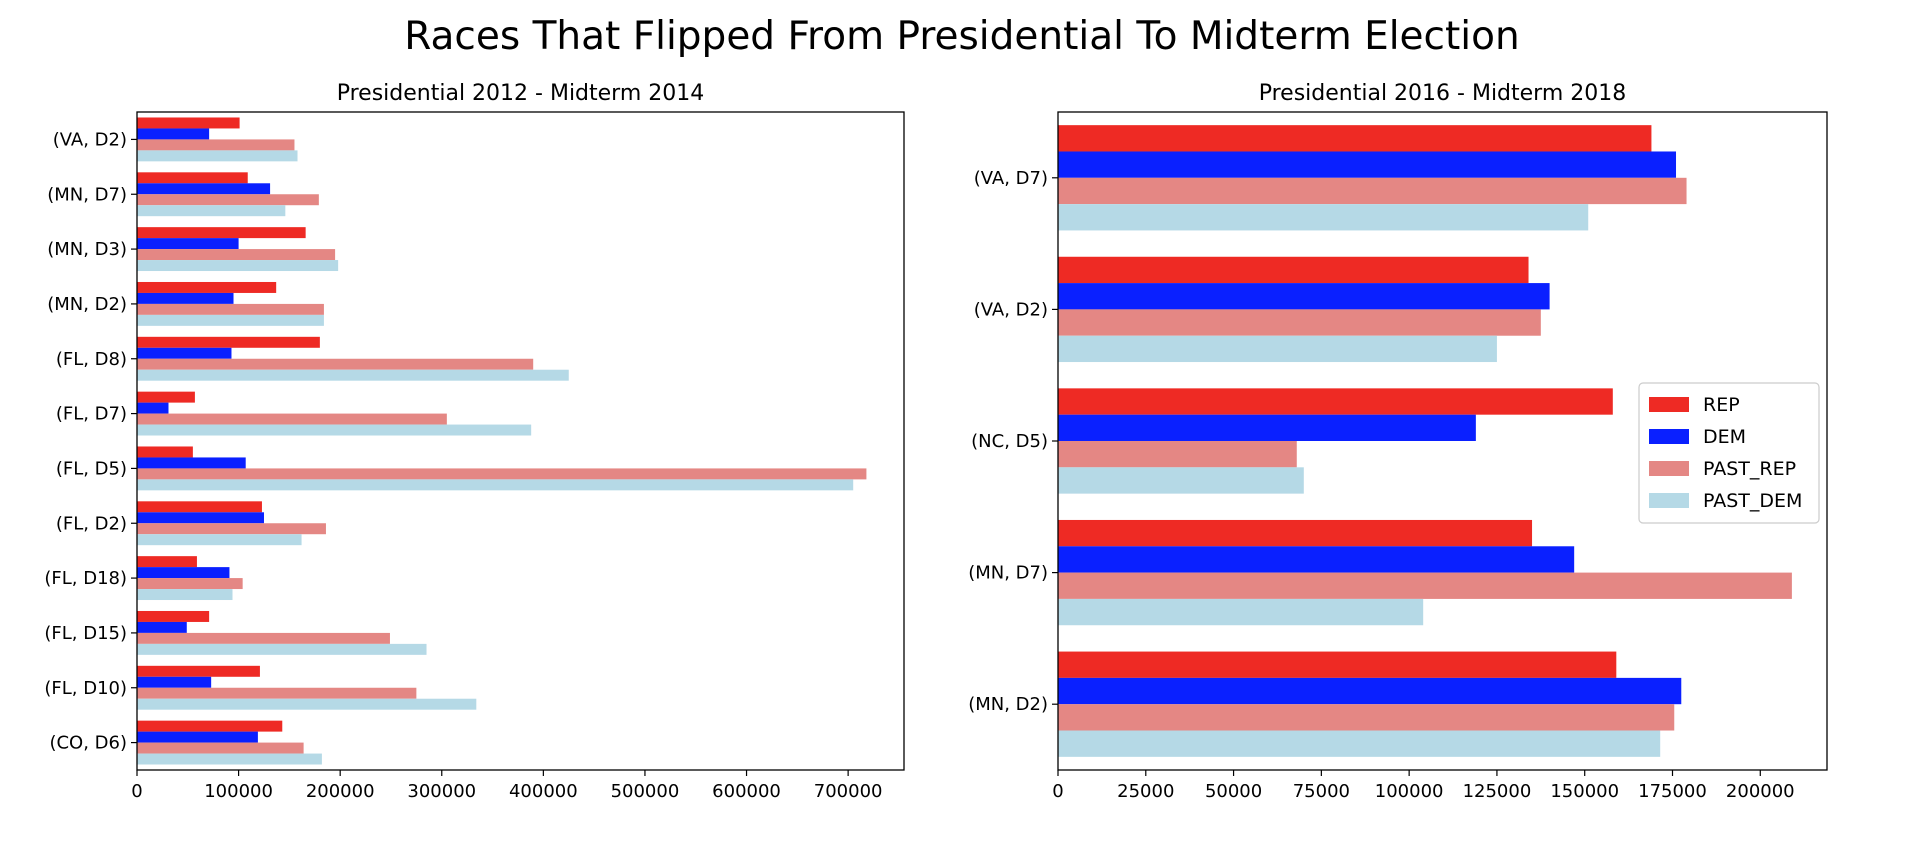  What do you see at coordinates (1443, 93) in the screenshot?
I see `chart-2-title: Presidential 2016 - Midterm 2018` at bounding box center [1443, 93].